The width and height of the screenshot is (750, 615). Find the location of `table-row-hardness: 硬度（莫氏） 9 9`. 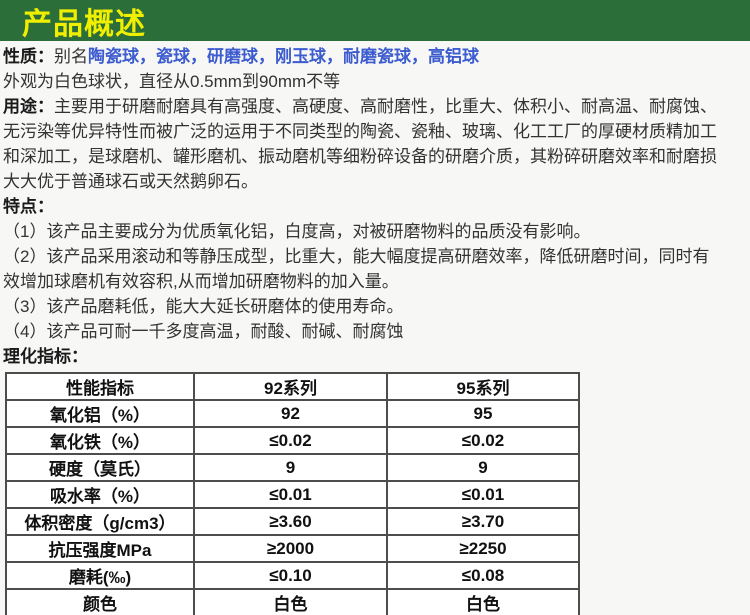

table-row-hardness: 硬度（莫氏） 9 9 is located at coordinates (292, 467).